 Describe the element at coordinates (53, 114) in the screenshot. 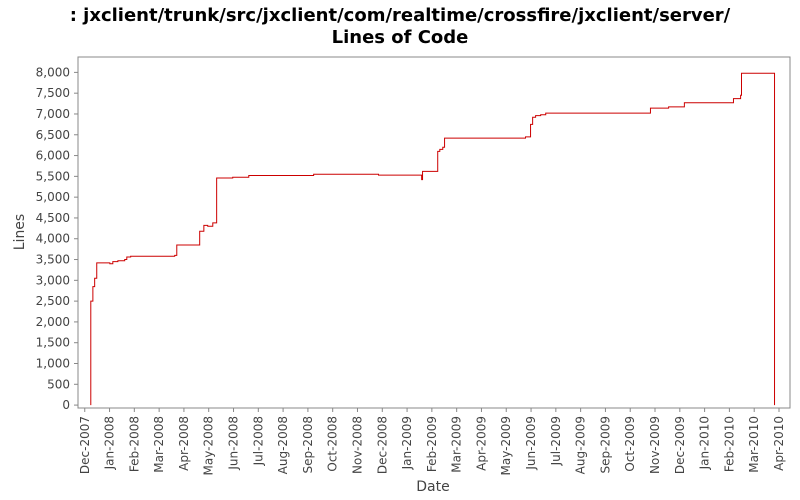

I see `y-tick-label: 7,000` at that location.